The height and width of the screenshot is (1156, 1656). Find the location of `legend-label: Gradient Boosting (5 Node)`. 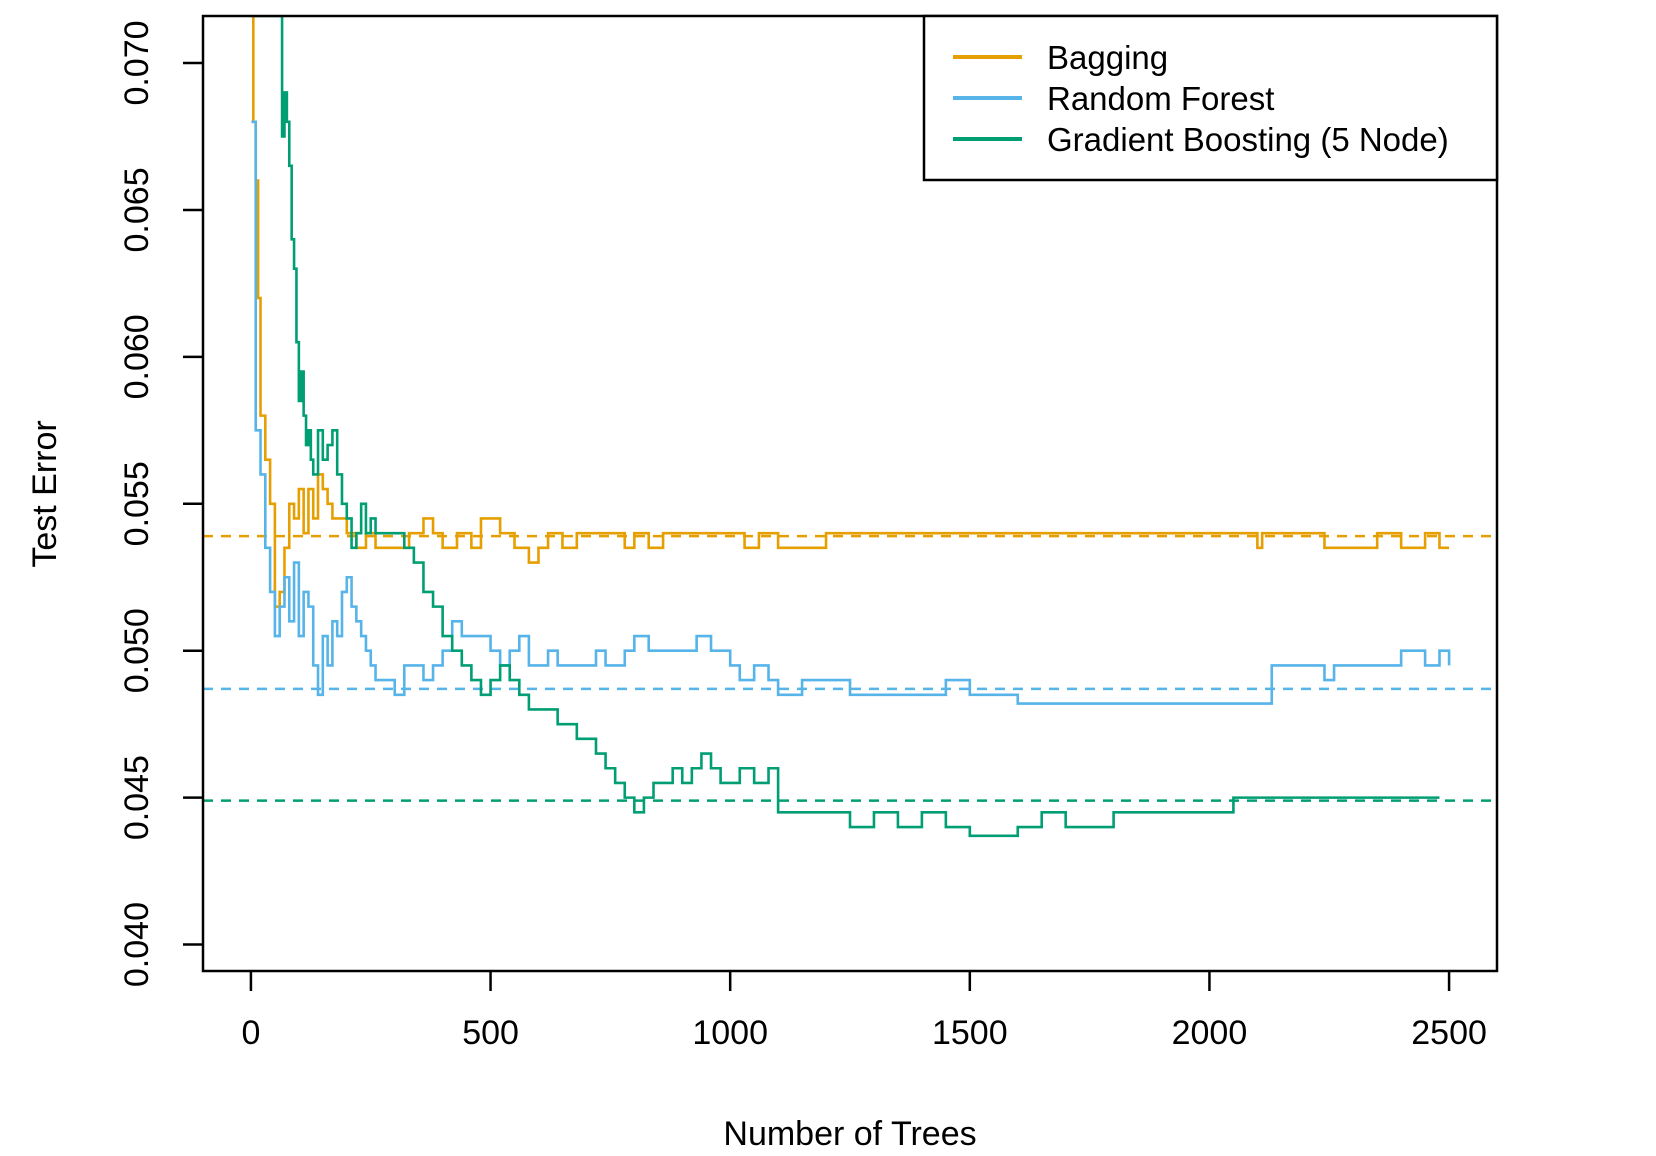

legend-label: Gradient Boosting (5 Node) is located at coordinates (1248, 139).